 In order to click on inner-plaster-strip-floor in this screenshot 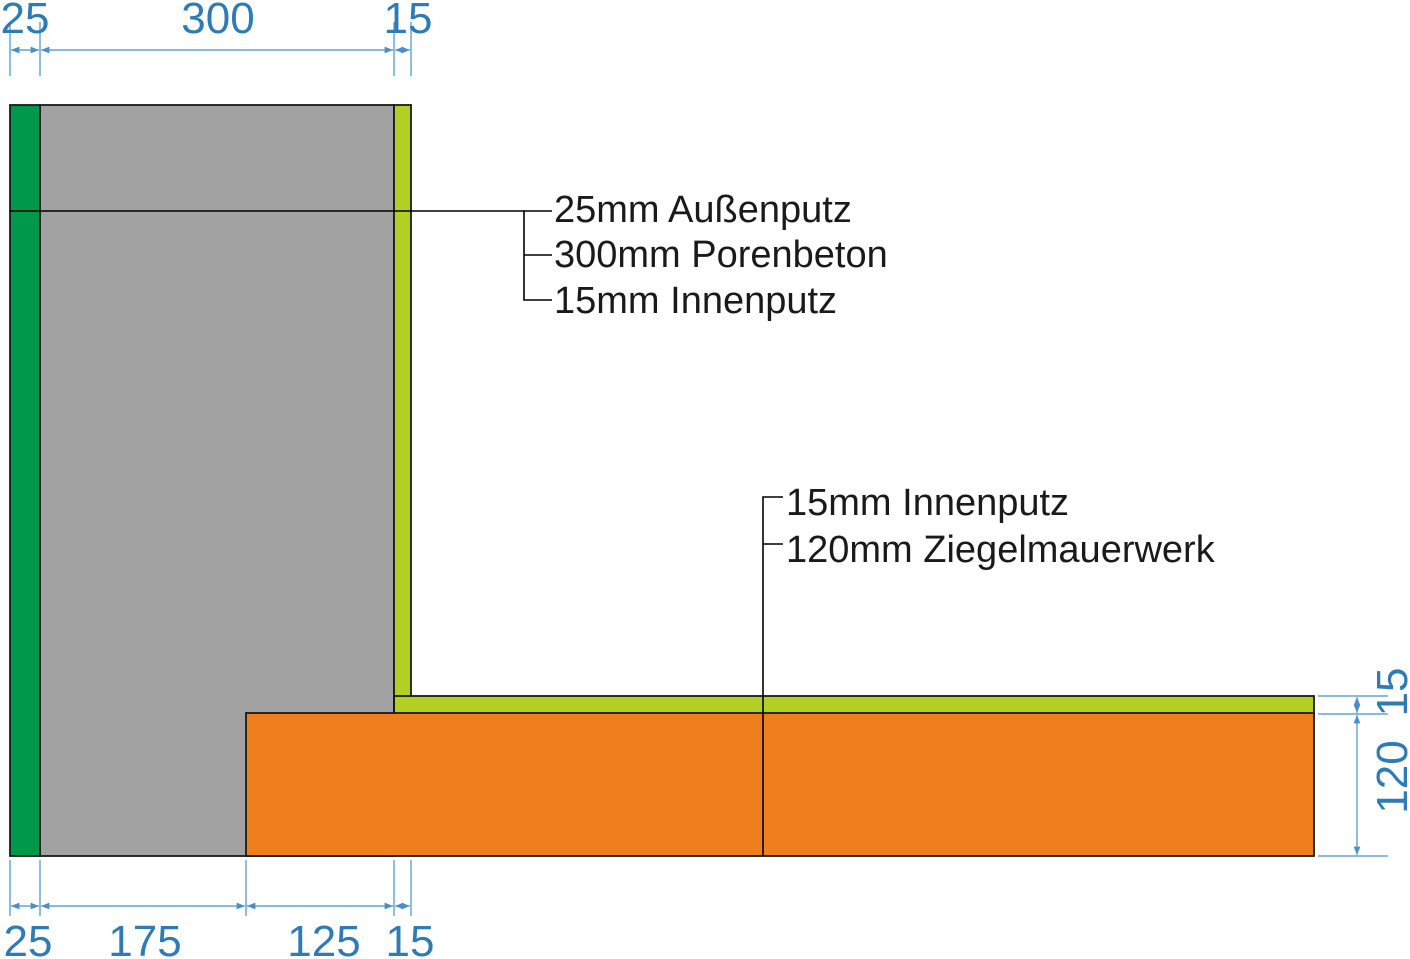, I will do `click(854, 705)`.